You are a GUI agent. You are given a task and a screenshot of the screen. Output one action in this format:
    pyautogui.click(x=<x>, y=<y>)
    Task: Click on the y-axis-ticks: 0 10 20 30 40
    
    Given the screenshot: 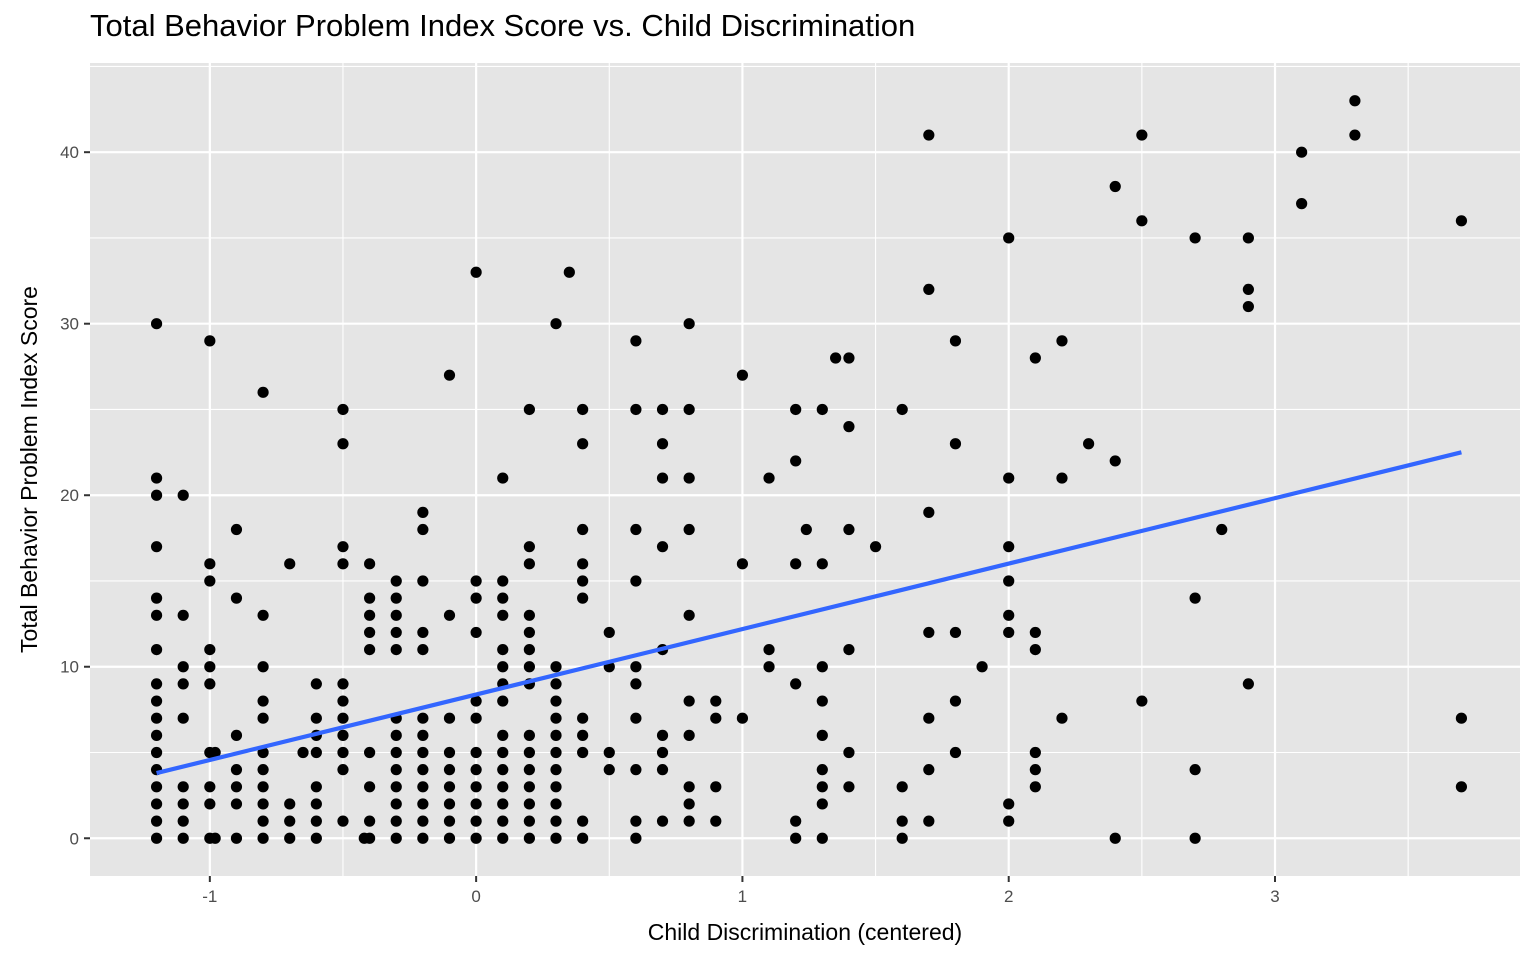 What is the action you would take?
    pyautogui.click(x=75, y=495)
    